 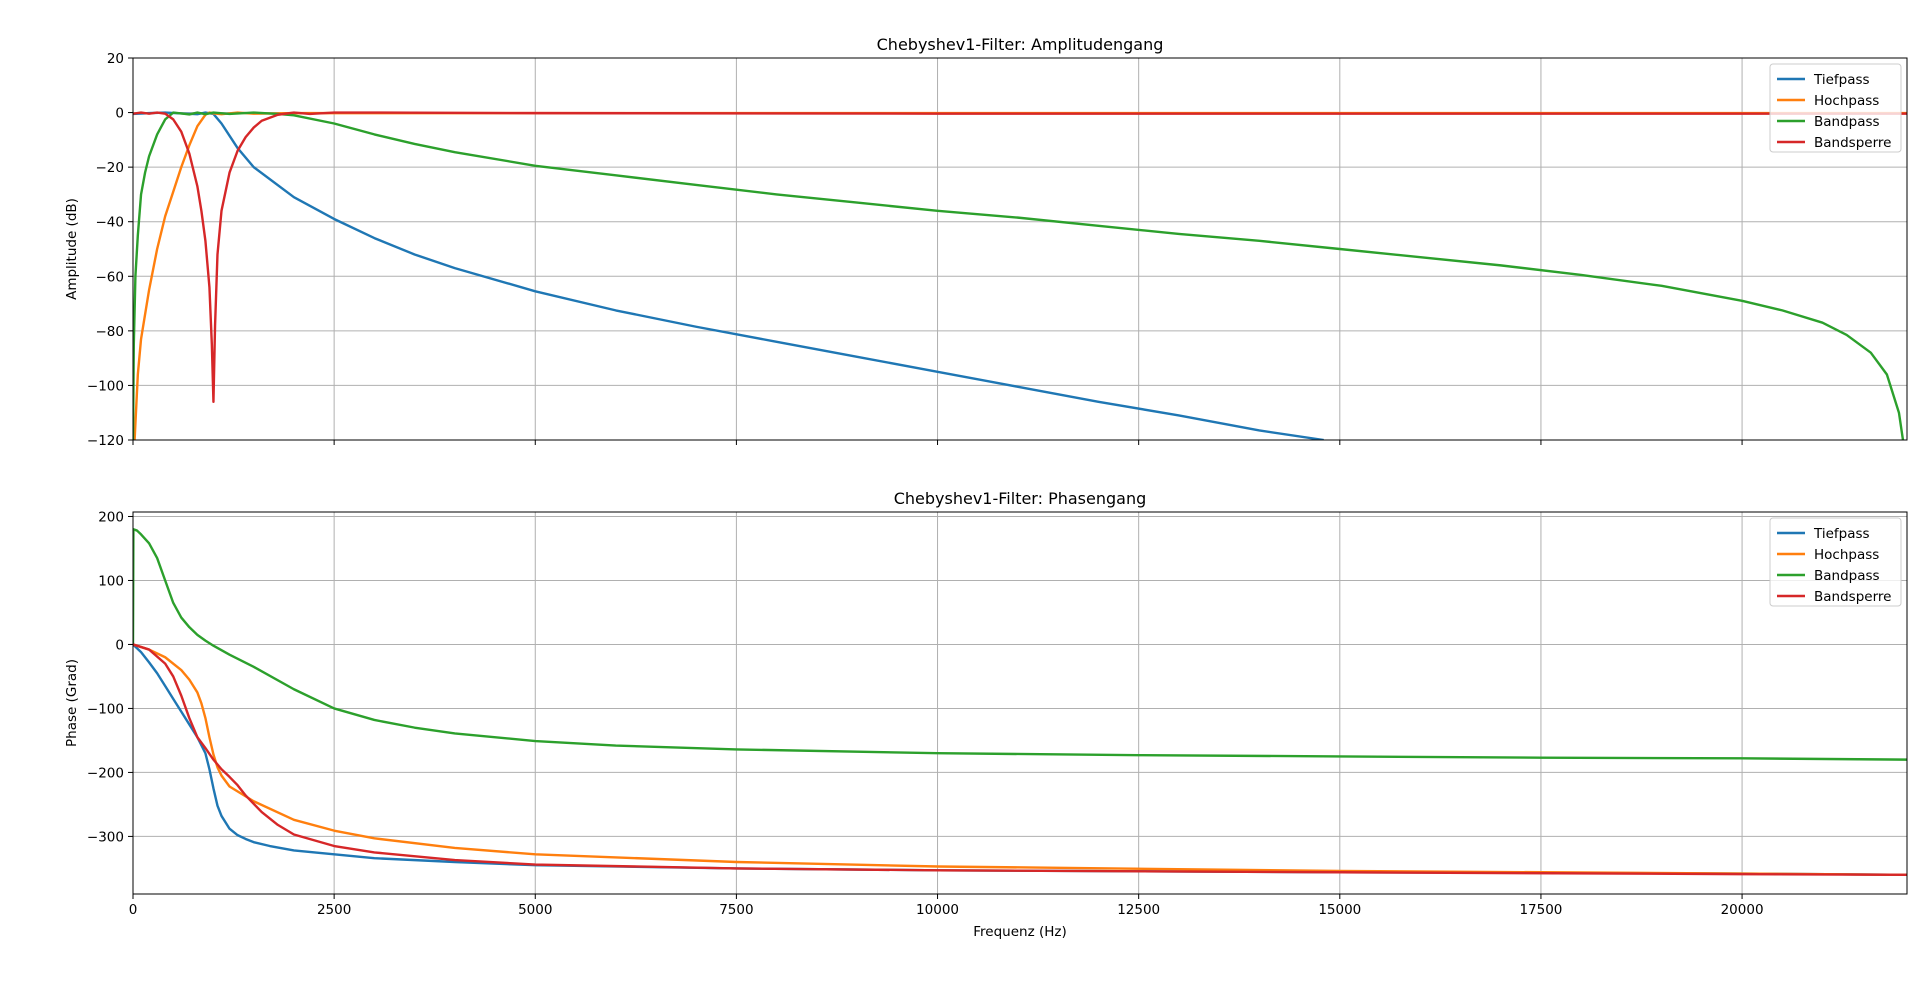 What do you see at coordinates (115, 59) in the screenshot?
I see `y-tick-label: 20` at bounding box center [115, 59].